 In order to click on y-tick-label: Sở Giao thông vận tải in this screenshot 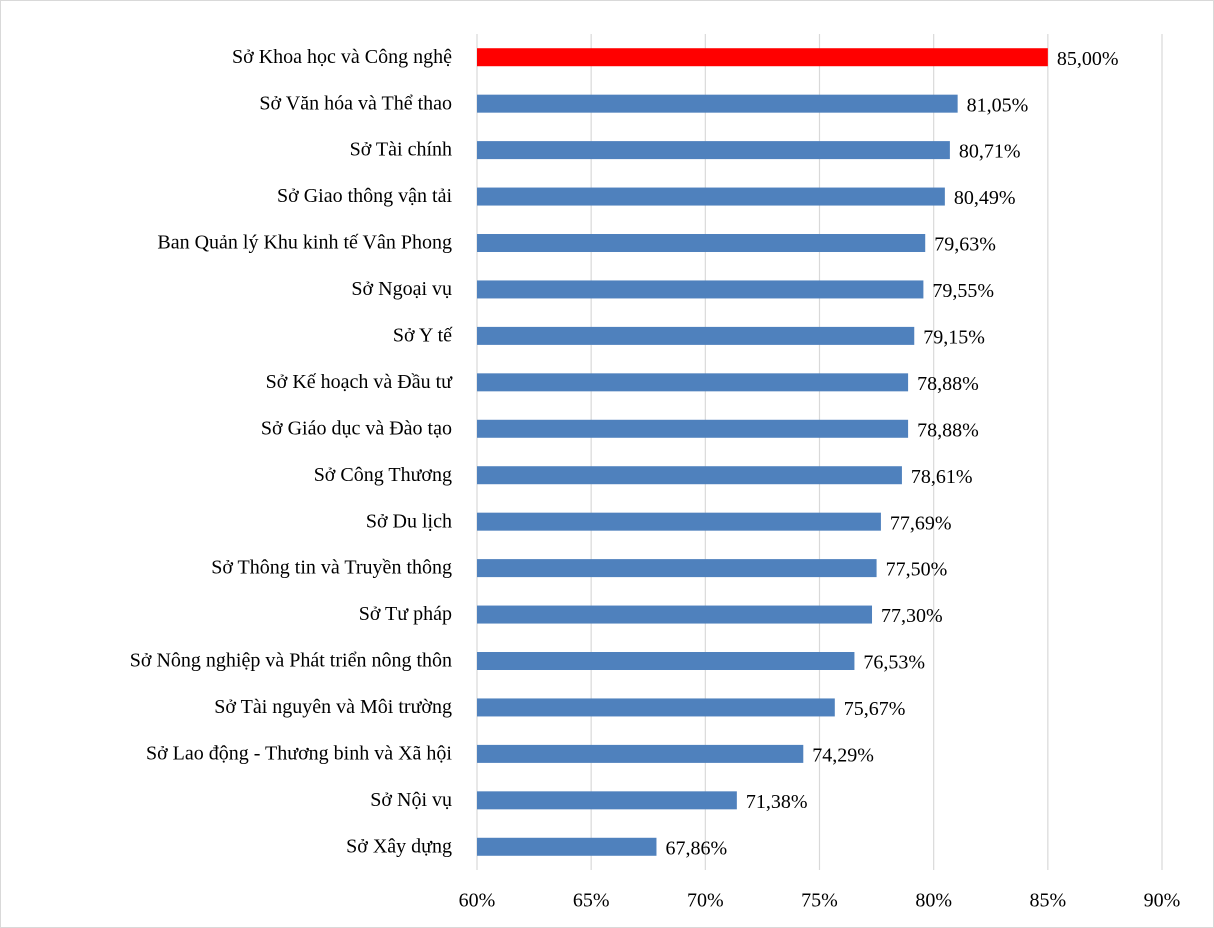, I will do `click(364, 196)`.